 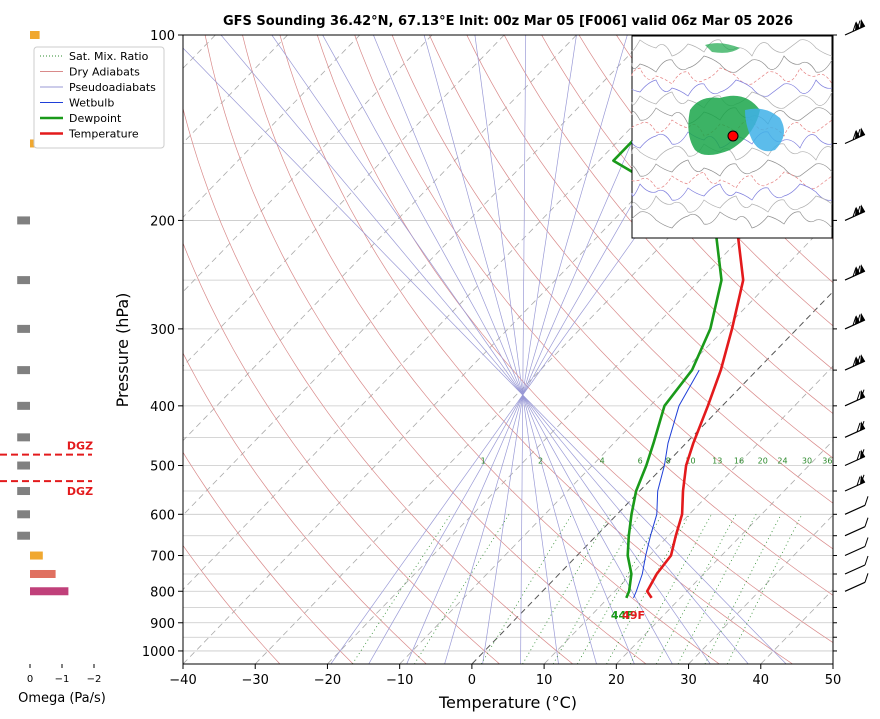 I want to click on x-tick-label: 50, so click(x=833, y=680).